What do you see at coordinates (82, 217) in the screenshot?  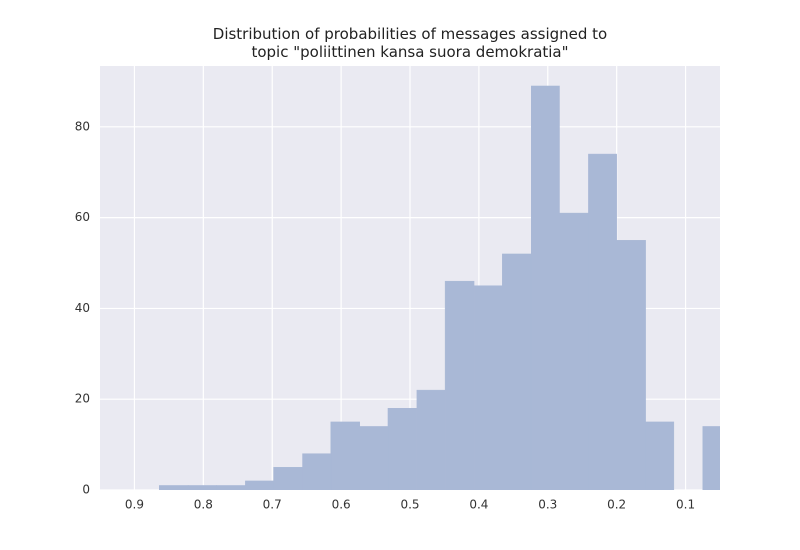 I see `y-tick-label: 60` at bounding box center [82, 217].